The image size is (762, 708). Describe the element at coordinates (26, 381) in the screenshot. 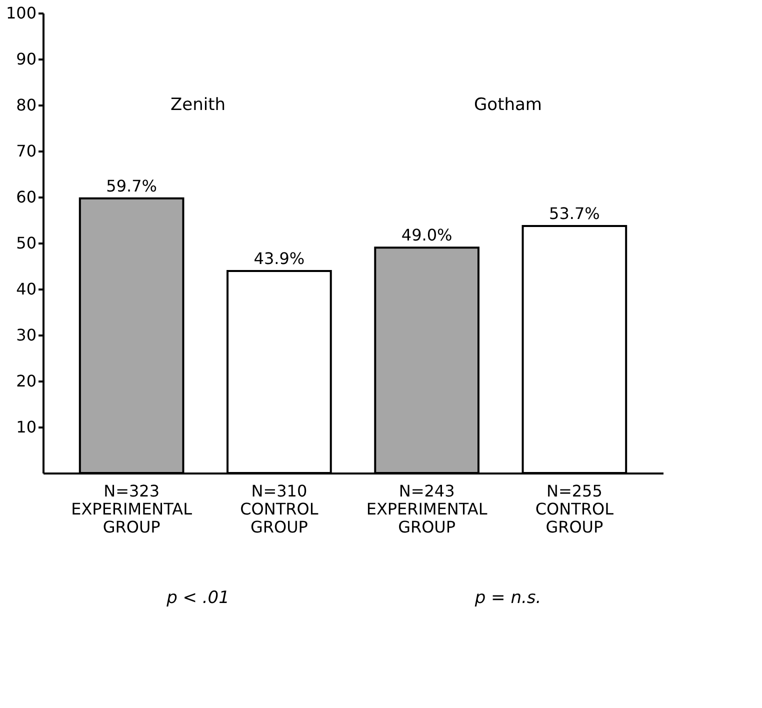

I see `y-tick-label: 20` at that location.